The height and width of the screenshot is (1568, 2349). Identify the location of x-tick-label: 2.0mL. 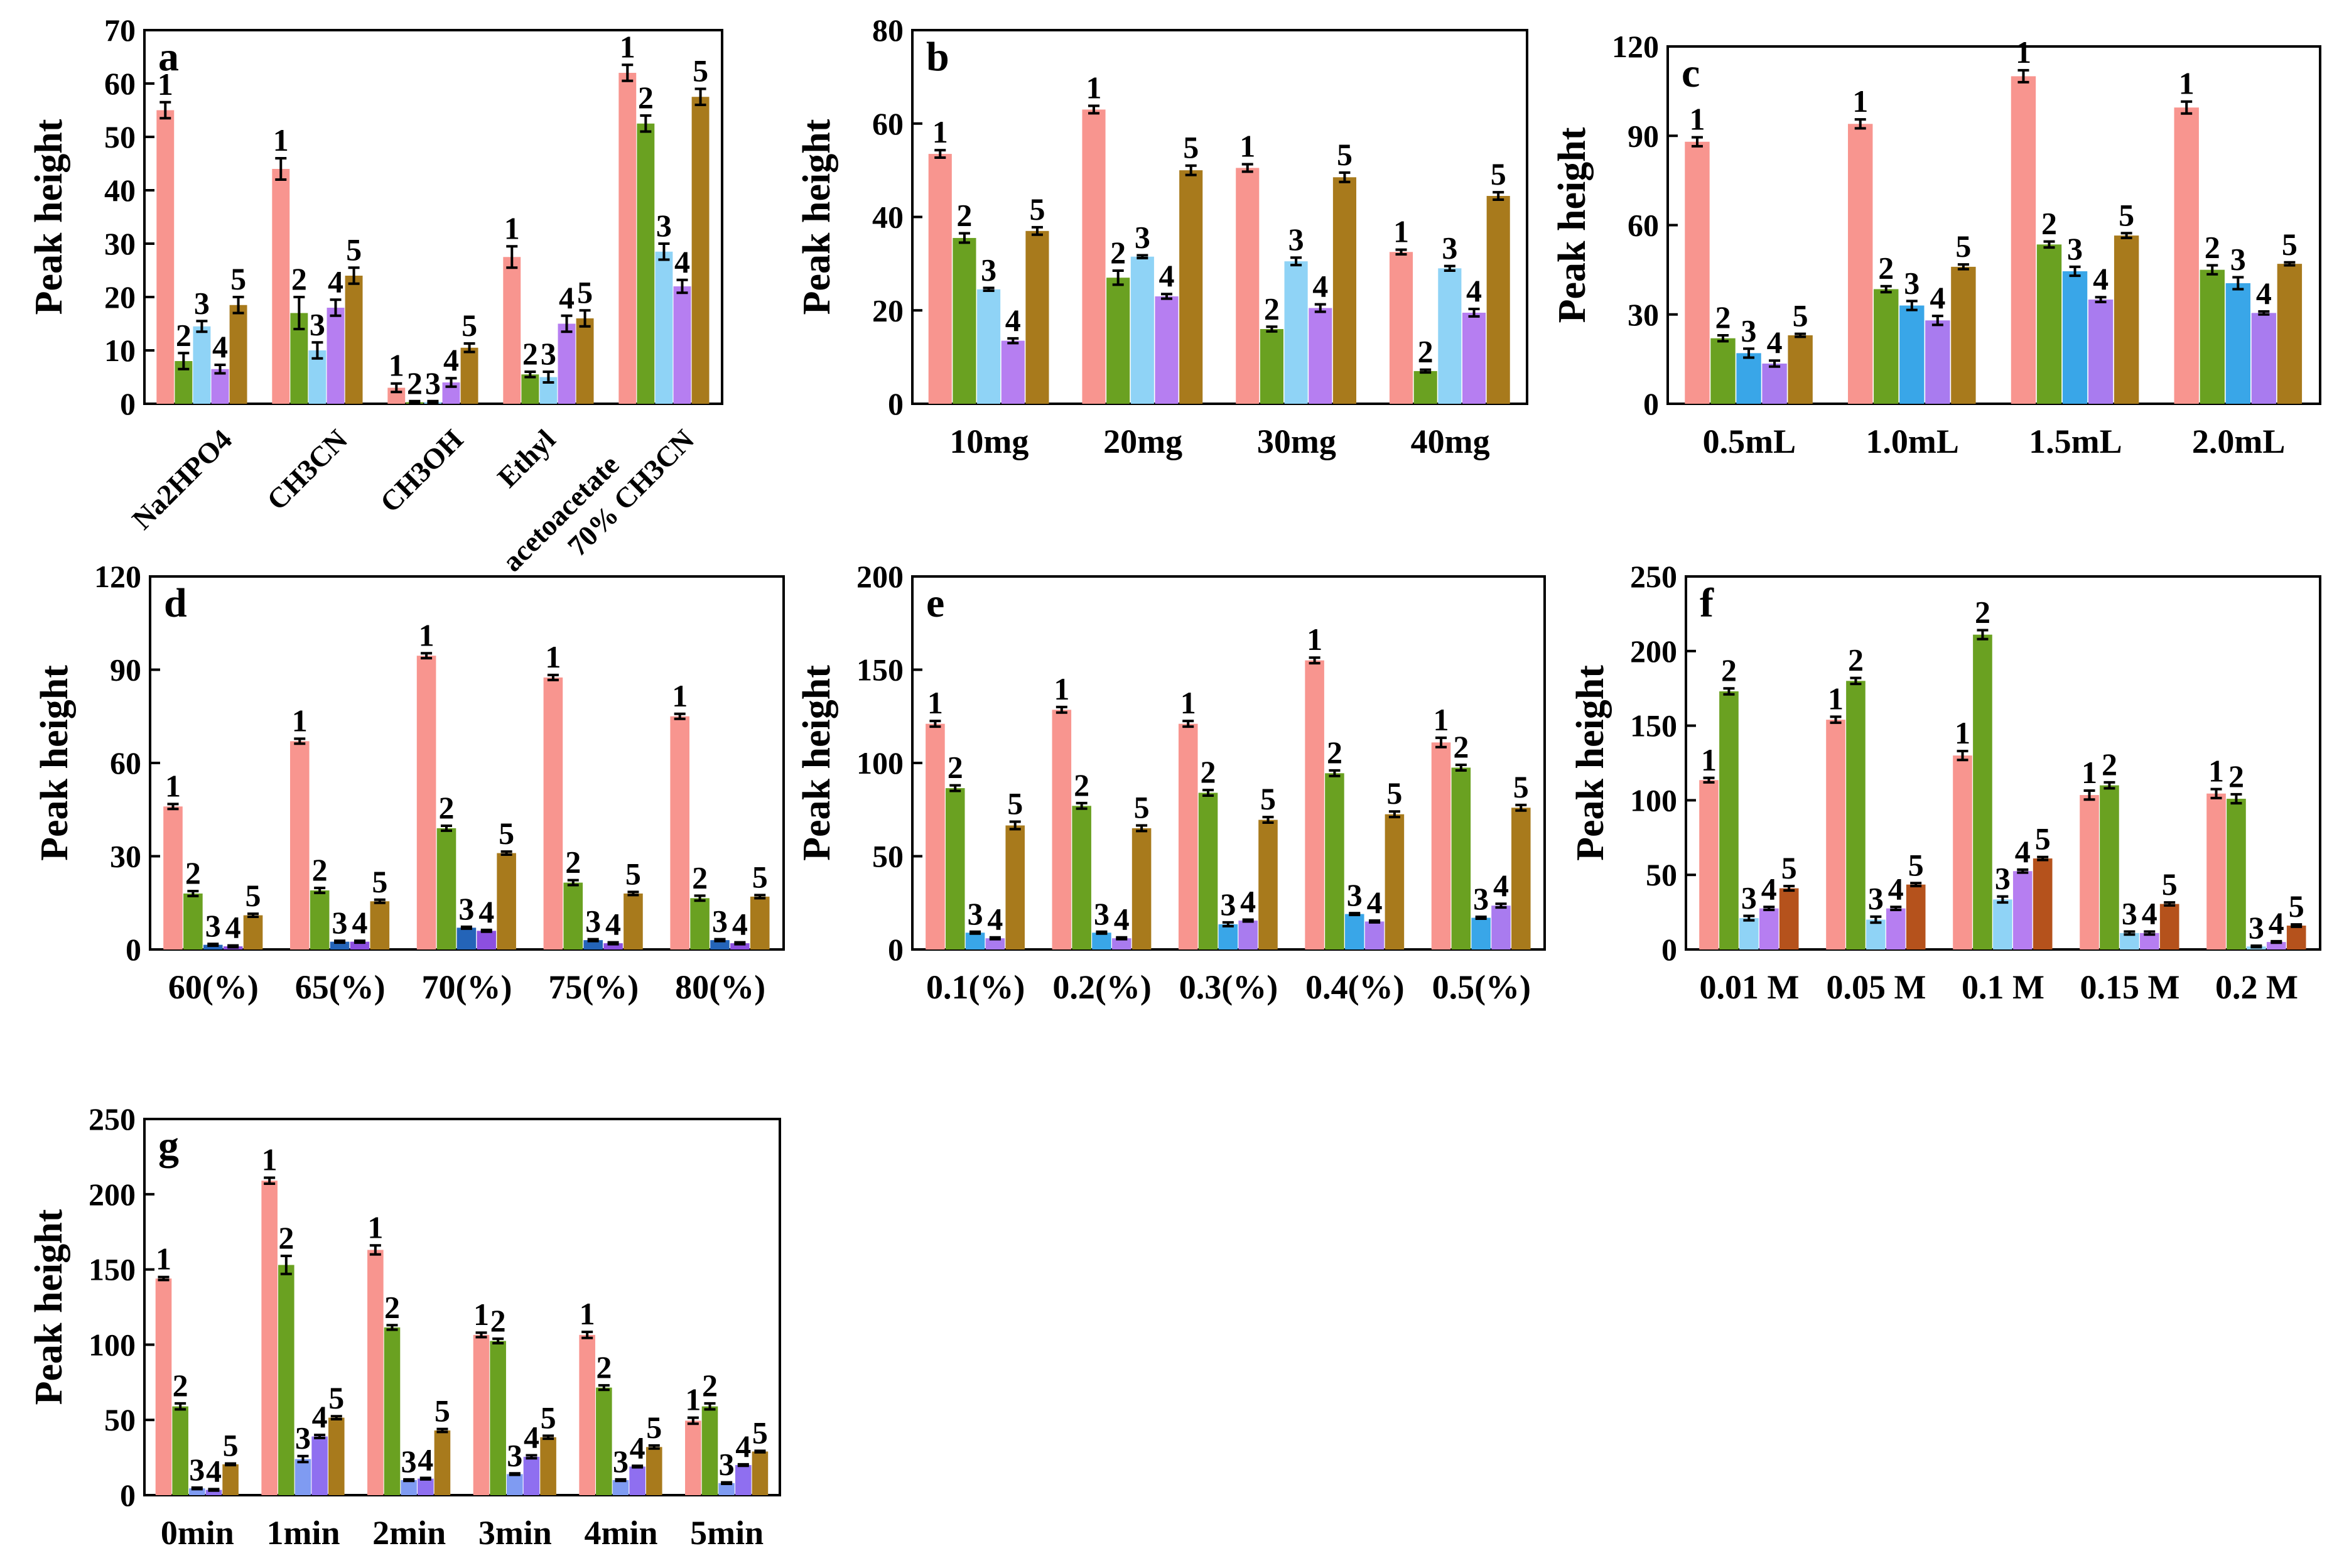
(2239, 441).